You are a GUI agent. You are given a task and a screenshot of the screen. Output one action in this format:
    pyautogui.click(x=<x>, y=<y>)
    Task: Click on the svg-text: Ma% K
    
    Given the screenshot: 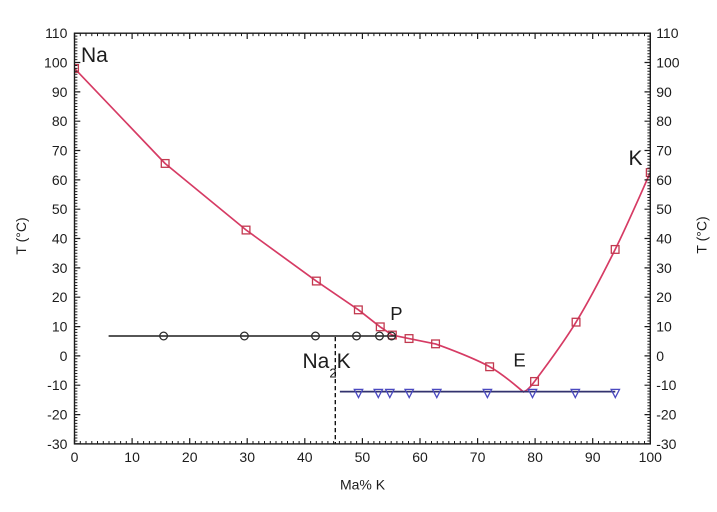 What is the action you would take?
    pyautogui.click(x=363, y=484)
    